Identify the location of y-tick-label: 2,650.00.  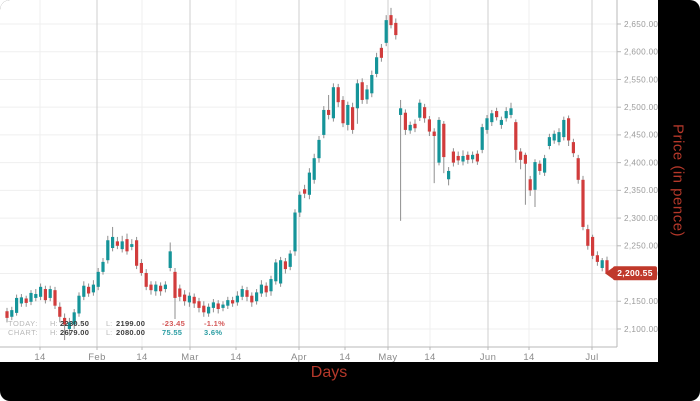
(641, 24).